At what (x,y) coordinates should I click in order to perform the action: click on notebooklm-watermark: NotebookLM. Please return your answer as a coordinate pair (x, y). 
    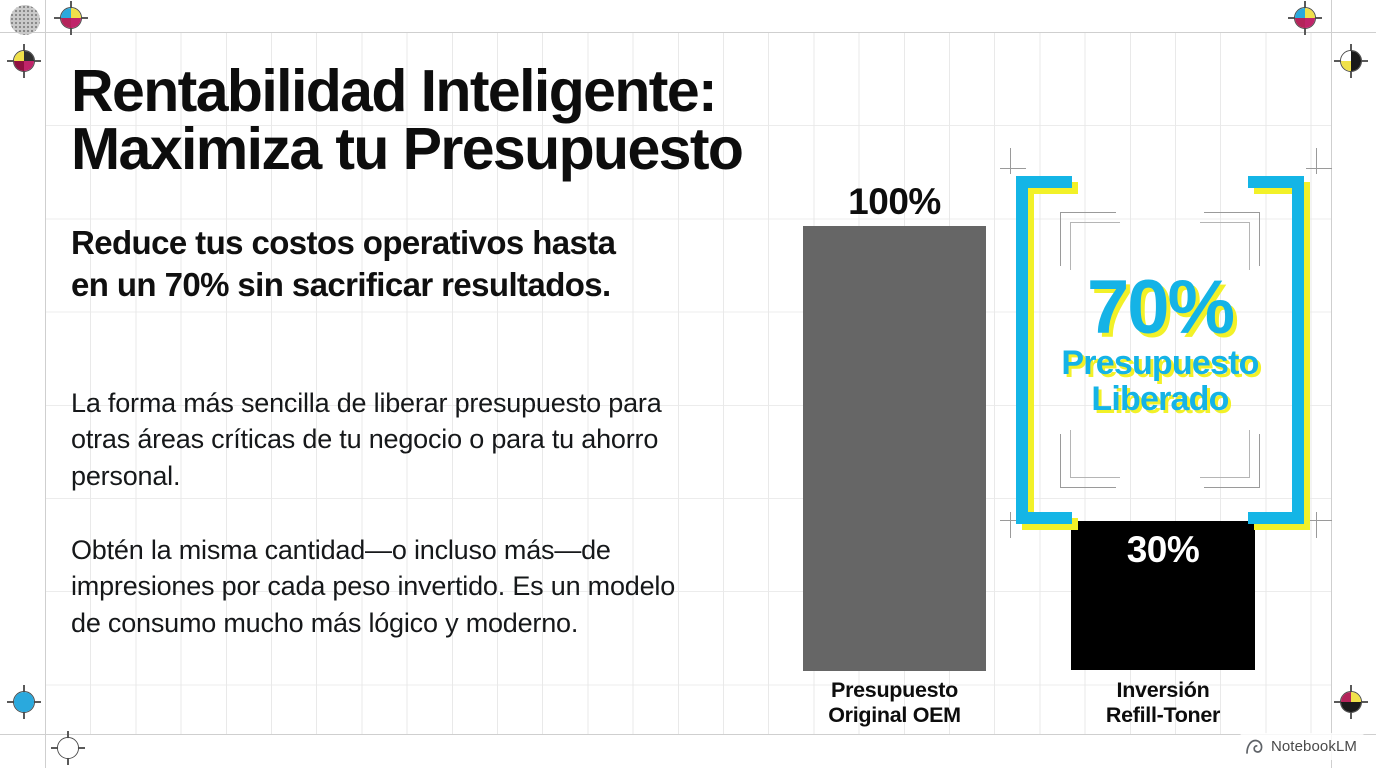
    Looking at the image, I should click on (1301, 746).